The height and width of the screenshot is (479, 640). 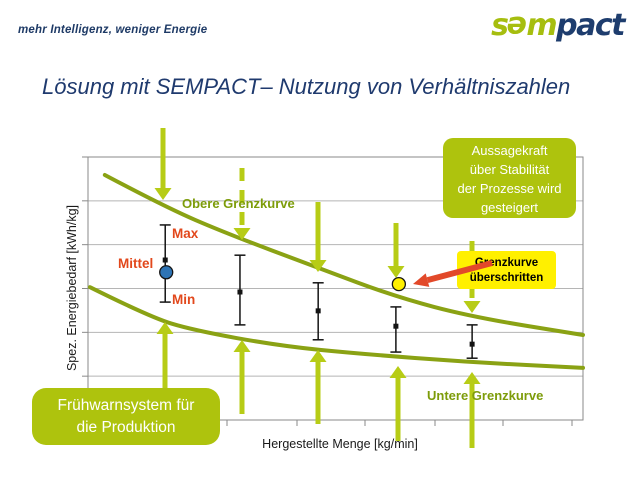 I want to click on lower-limit-curve, so click(x=336, y=327).